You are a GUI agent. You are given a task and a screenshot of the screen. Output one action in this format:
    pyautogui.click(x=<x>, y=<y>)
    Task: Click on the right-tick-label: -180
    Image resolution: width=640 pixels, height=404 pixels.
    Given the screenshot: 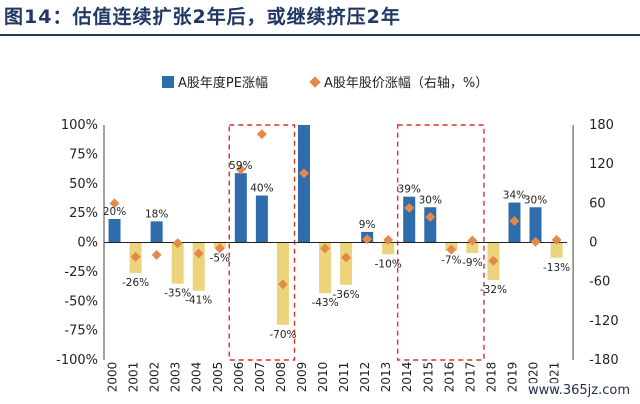 What is the action you would take?
    pyautogui.click(x=604, y=360)
    